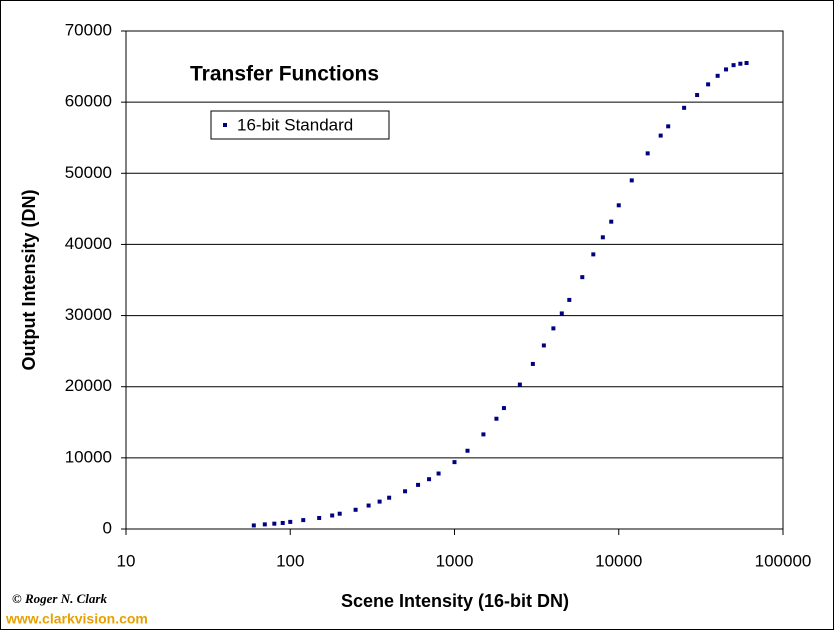 The height and width of the screenshot is (630, 834). I want to click on y-tick-label: 0, so click(107, 527).